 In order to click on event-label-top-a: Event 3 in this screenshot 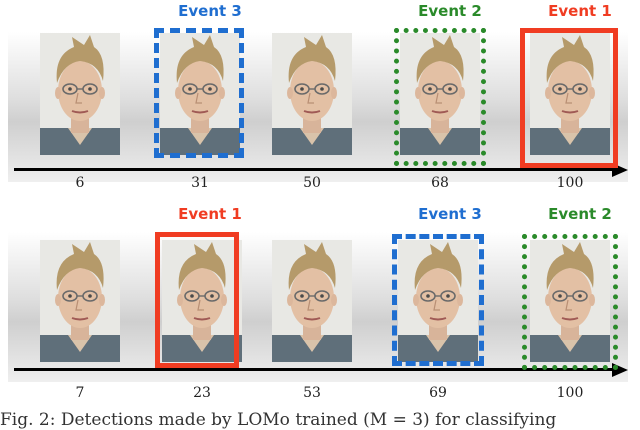, I will do `click(210, 11)`.